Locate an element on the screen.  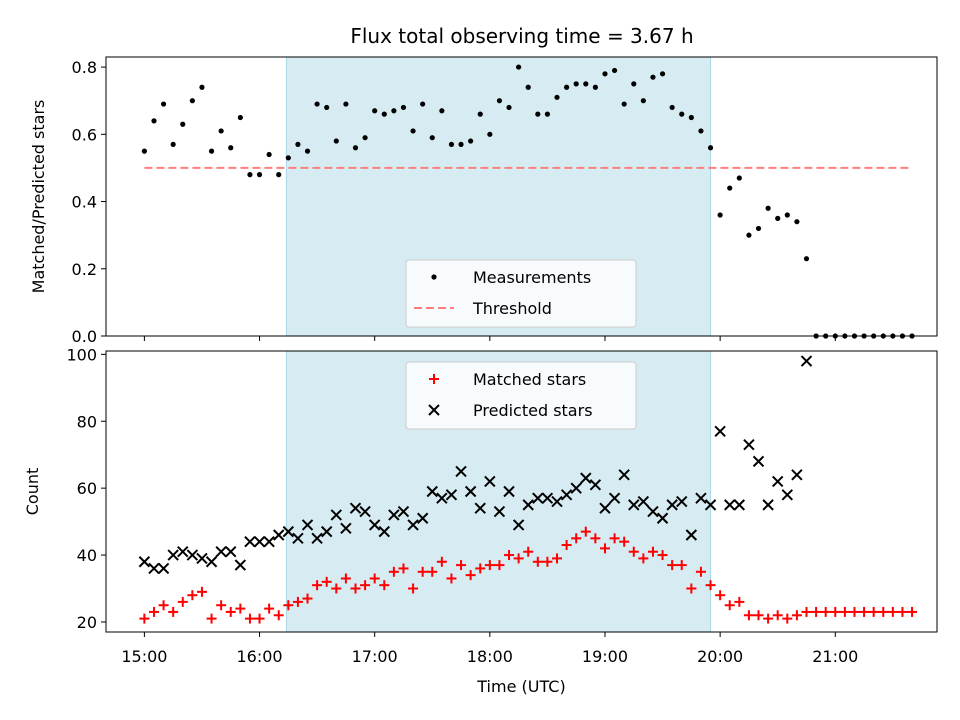
ratio-y-axis-label: Matched/Predicted stars is located at coordinates (38, 197).